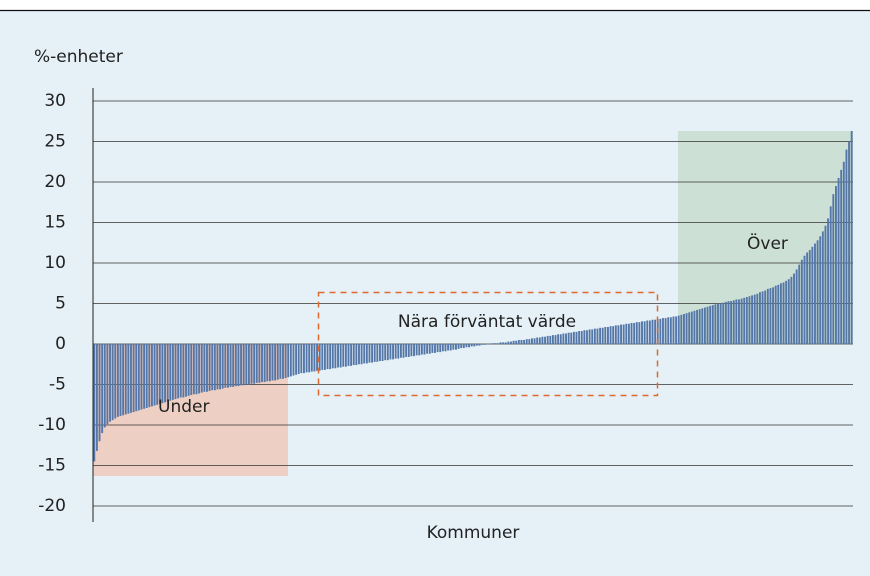 This screenshot has width=870, height=576. What do you see at coordinates (78, 57) in the screenshot?
I see `y-axis-label: %-enheter` at bounding box center [78, 57].